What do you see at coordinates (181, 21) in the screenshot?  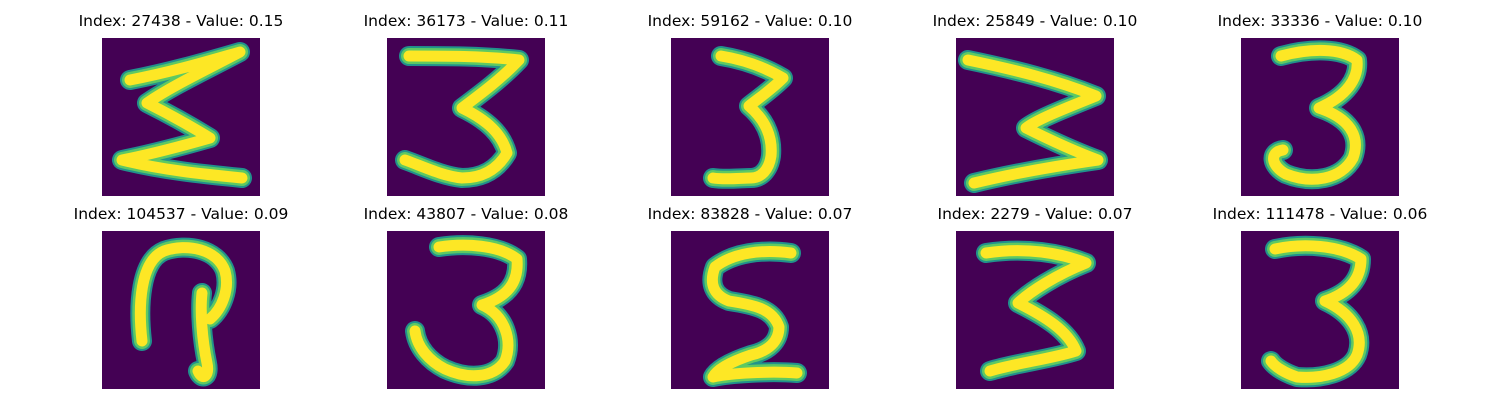 I see `tile-title: Index: 27438 - Value: 0.15` at bounding box center [181, 21].